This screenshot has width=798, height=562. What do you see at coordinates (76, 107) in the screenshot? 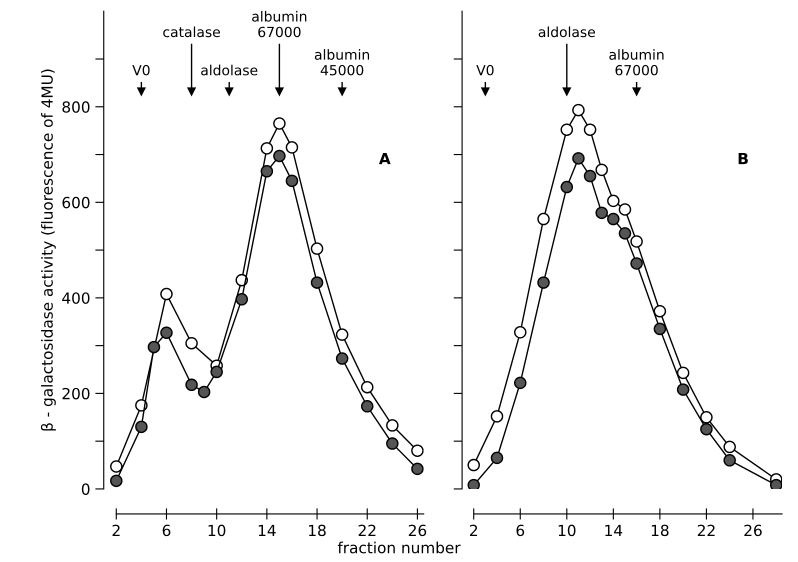
I see `y-tick-label: 800` at bounding box center [76, 107].